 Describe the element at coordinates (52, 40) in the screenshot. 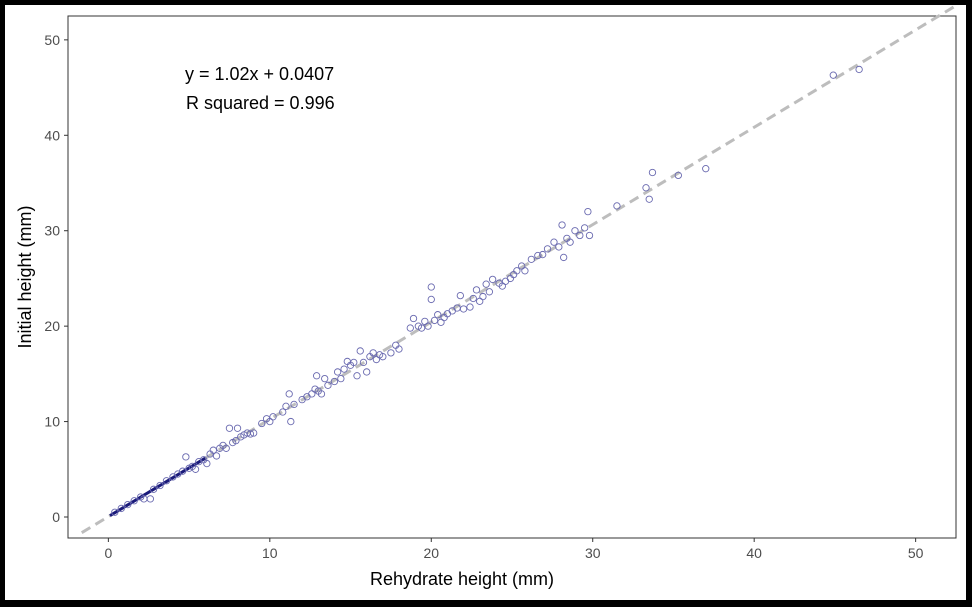

I see `y-tick-label: 50` at that location.